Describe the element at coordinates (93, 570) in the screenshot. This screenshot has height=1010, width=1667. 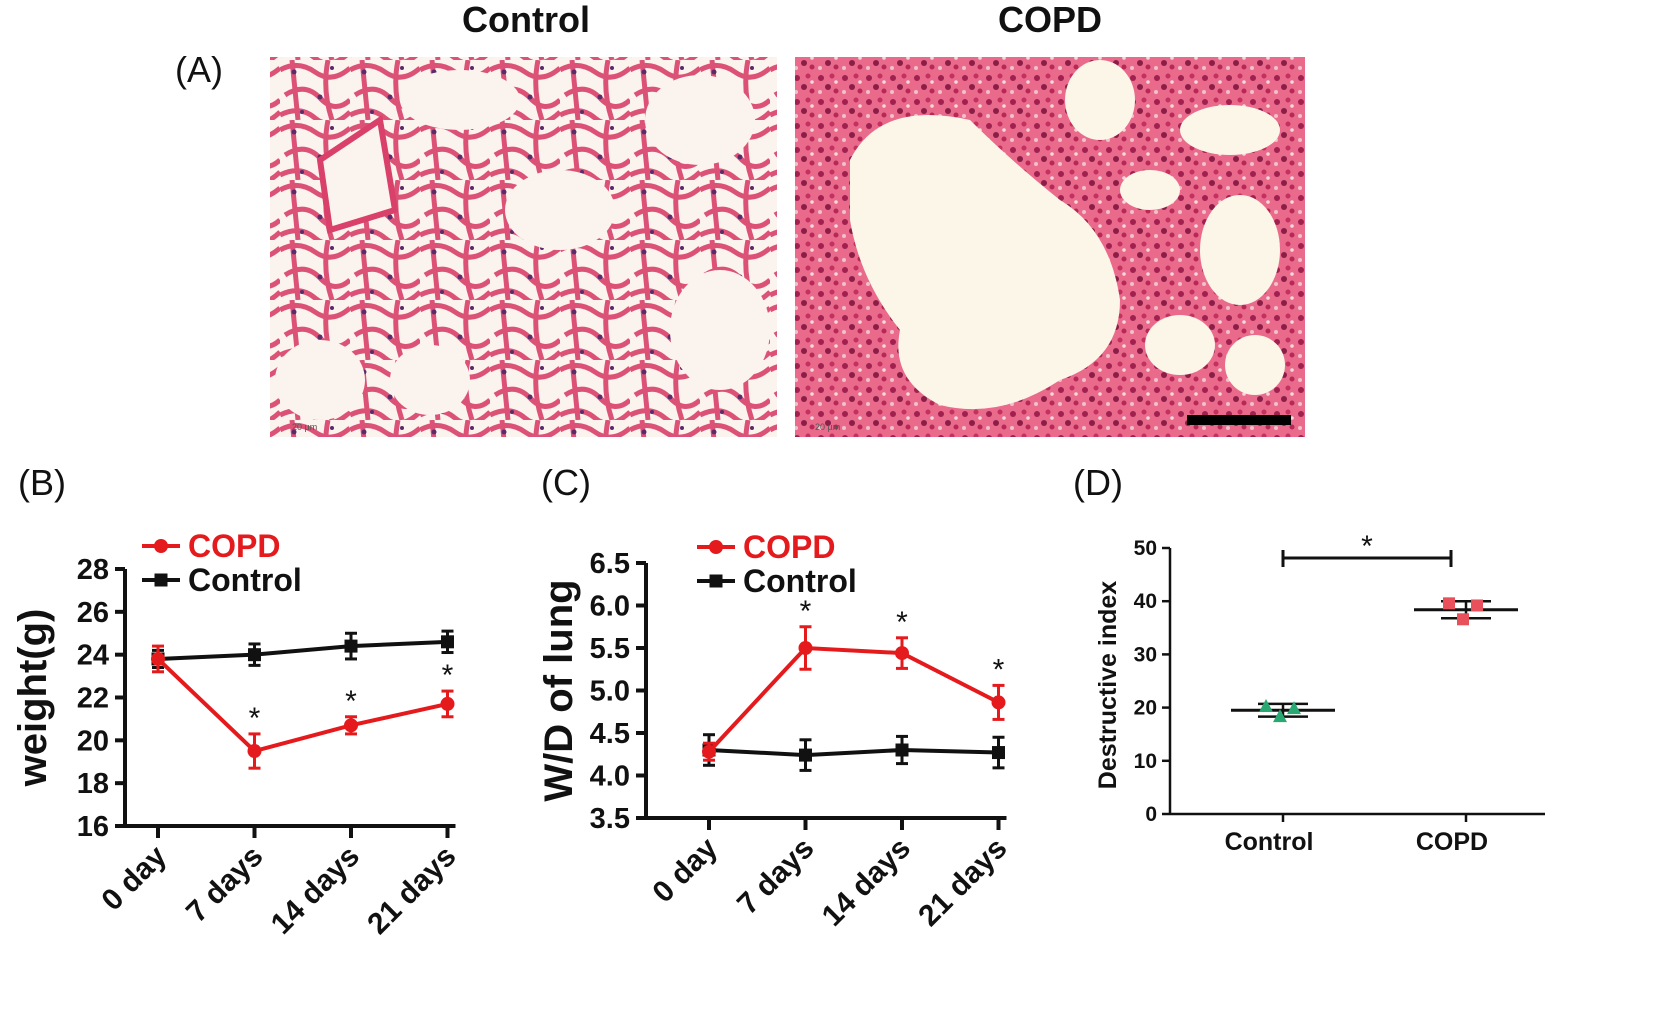
I see `y-tick-label: 28` at that location.